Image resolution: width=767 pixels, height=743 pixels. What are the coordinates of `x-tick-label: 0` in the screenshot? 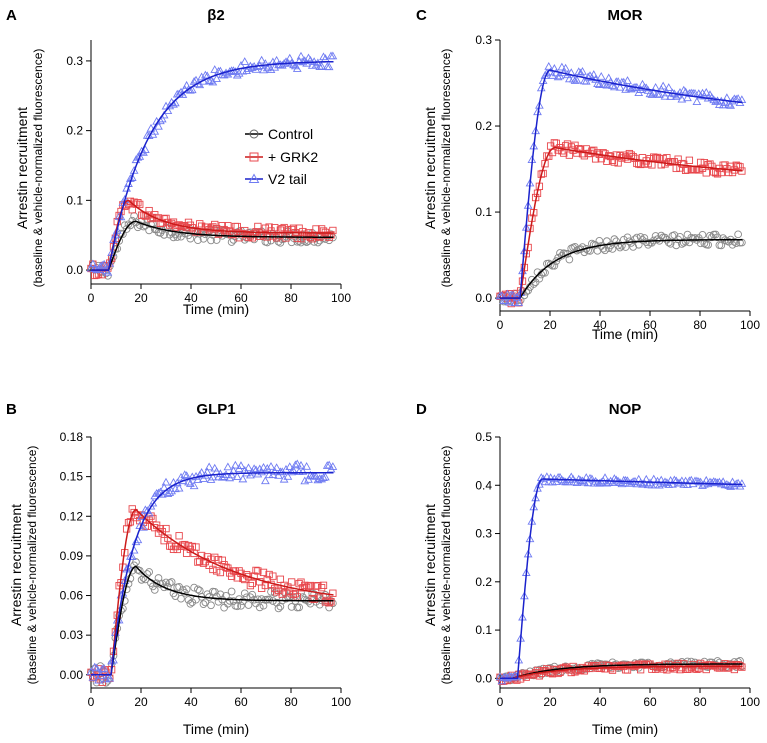 It's located at (91, 298).